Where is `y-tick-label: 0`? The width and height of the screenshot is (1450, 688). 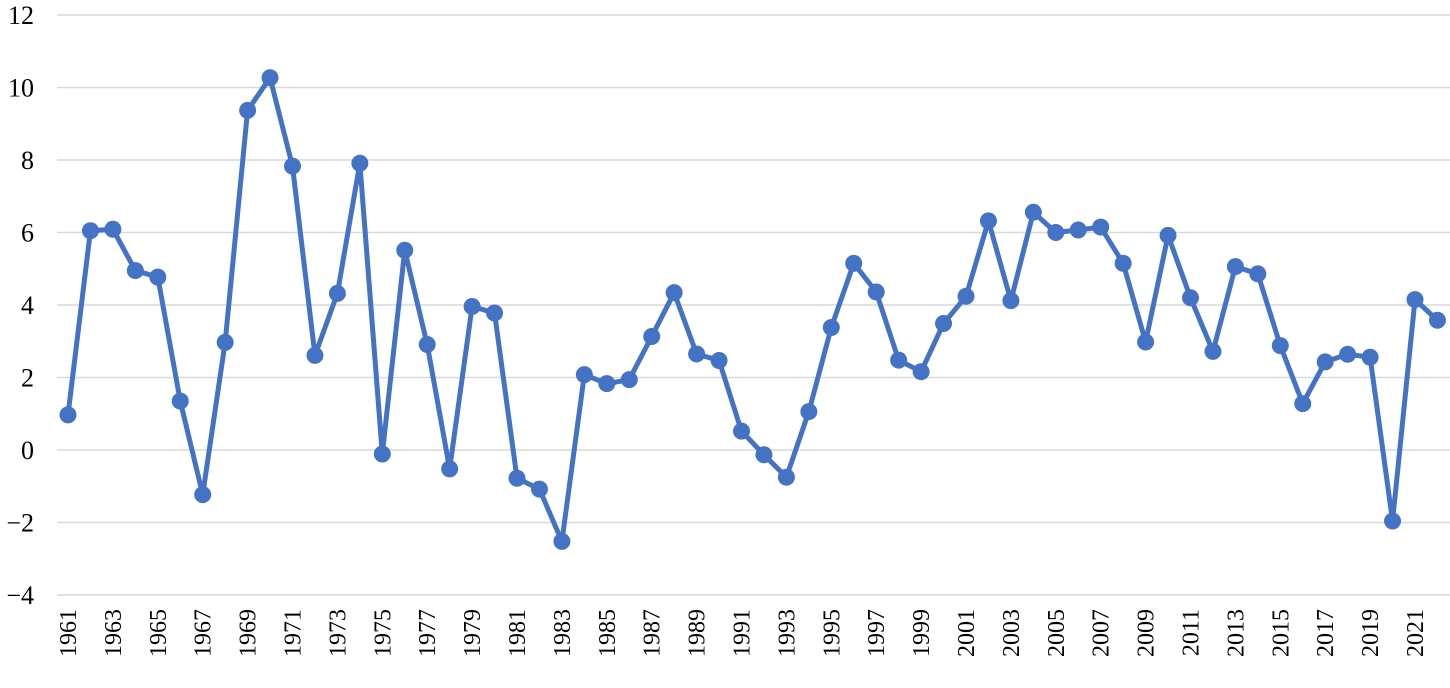
y-tick-label: 0 is located at coordinates (27, 450).